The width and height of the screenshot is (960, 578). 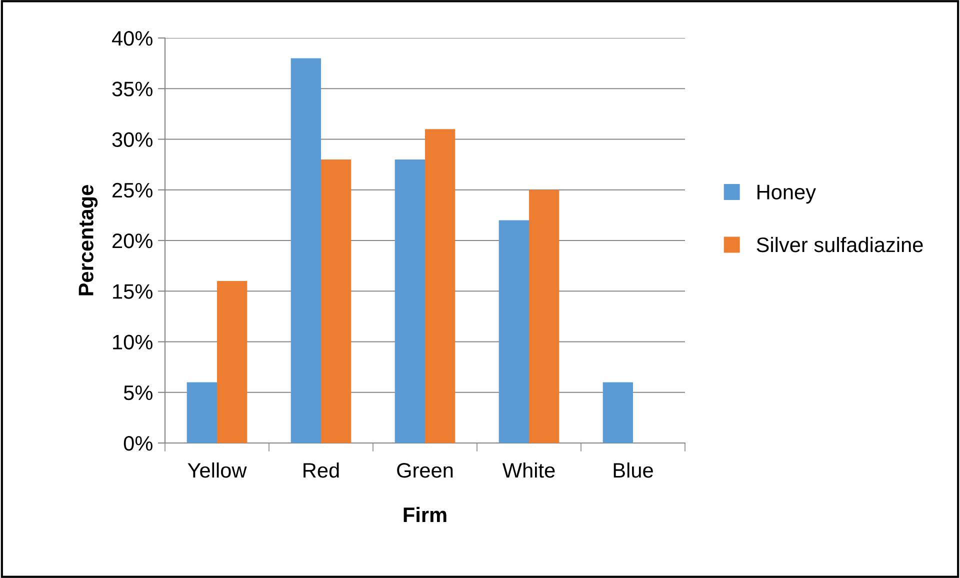 What do you see at coordinates (321, 470) in the screenshot?
I see `x-tick-label: Red` at bounding box center [321, 470].